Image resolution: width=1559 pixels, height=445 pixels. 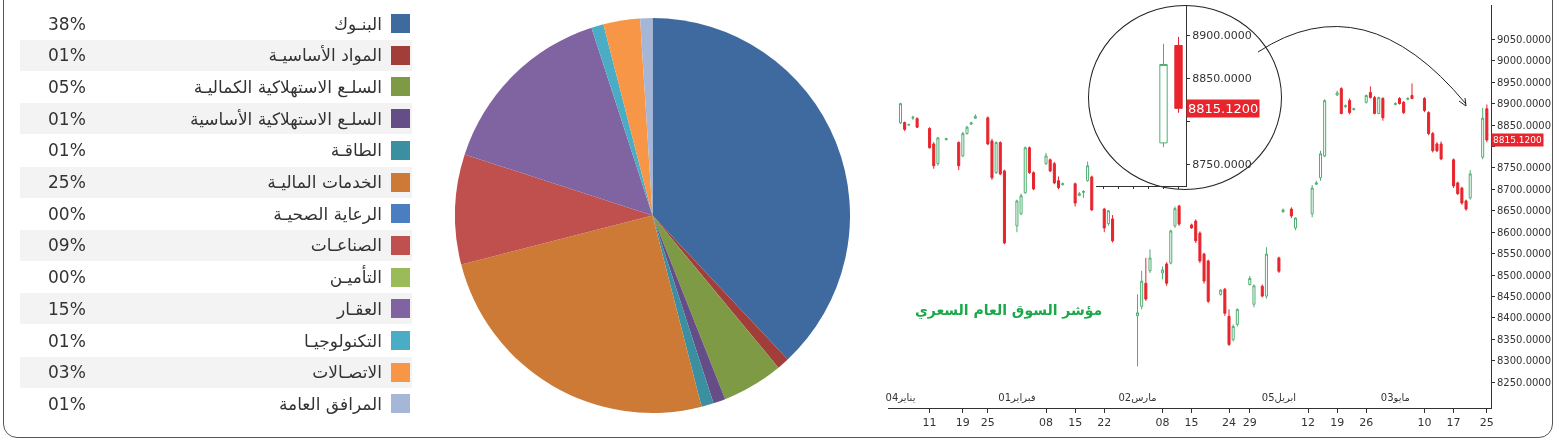 I want to click on data-label: 25%, so click(x=67, y=182).